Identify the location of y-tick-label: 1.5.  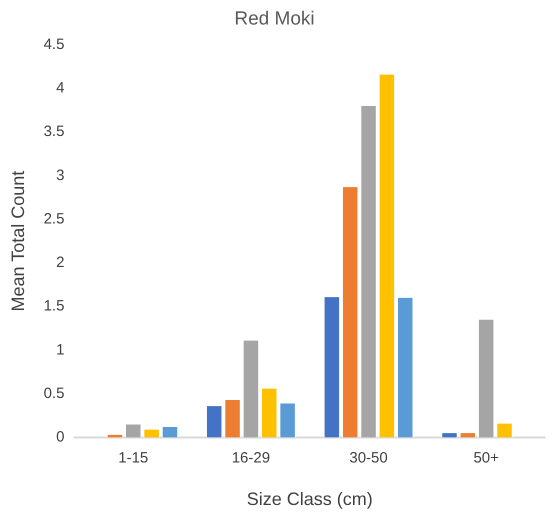
(54, 306).